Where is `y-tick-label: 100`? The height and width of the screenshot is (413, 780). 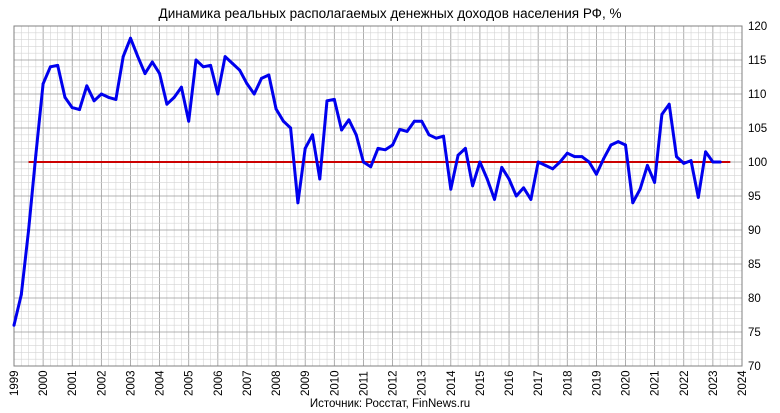
y-tick-label: 100 is located at coordinates (757, 163).